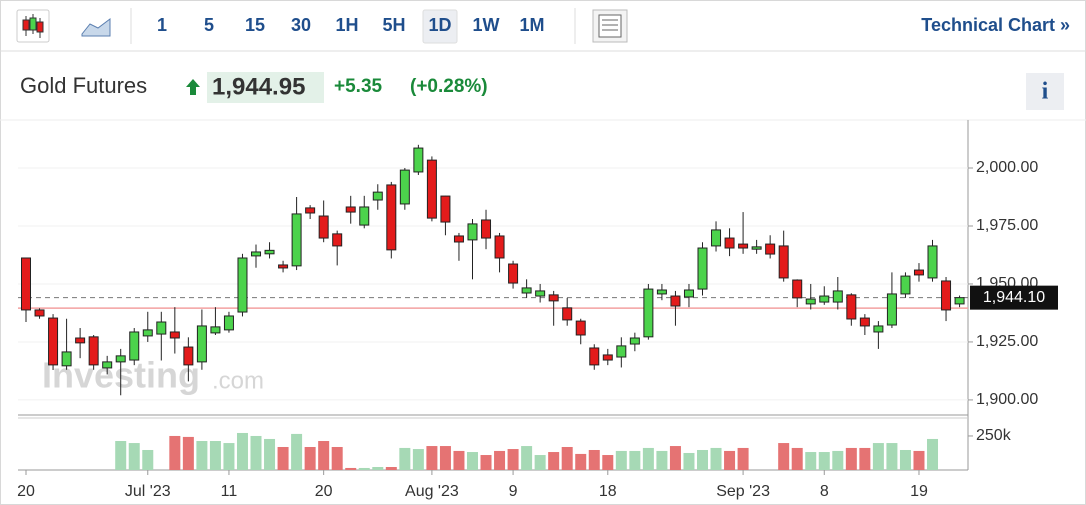 Image resolution: width=1086 pixels, height=505 pixels. Describe the element at coordinates (449, 86) in the screenshot. I see `change-pct: (+0.28%)` at that location.